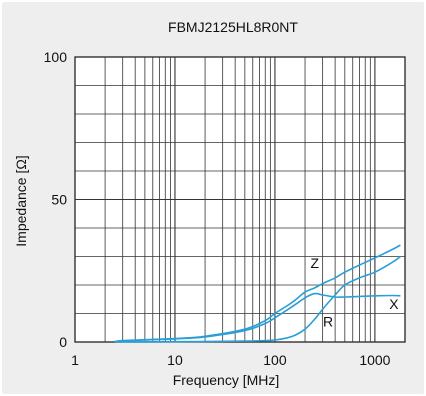  Describe the element at coordinates (374, 360) in the screenshot. I see `x-tick-label: 1000` at that location.